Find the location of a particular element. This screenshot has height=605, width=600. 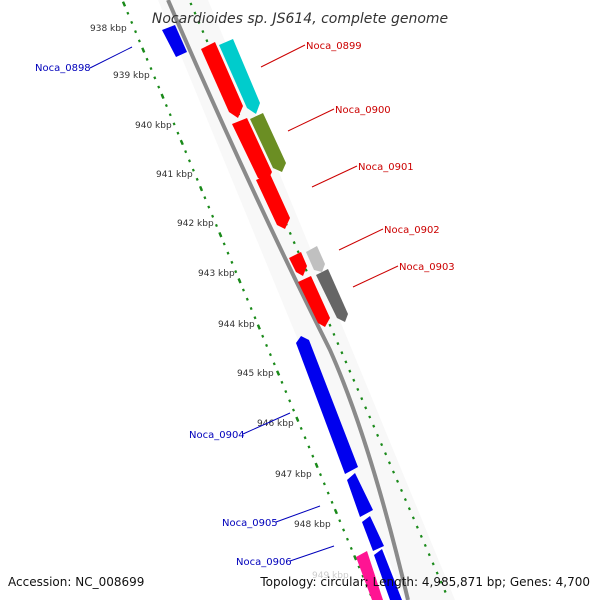

gene-label-noca-0904: Noca_0904 is located at coordinates (217, 435).